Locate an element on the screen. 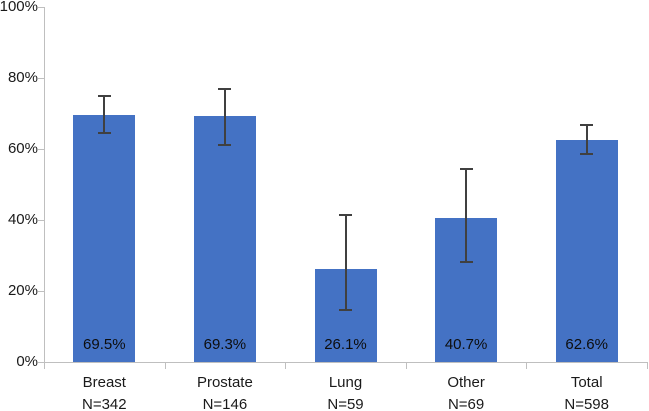  category-label-other: Other is located at coordinates (466, 382).